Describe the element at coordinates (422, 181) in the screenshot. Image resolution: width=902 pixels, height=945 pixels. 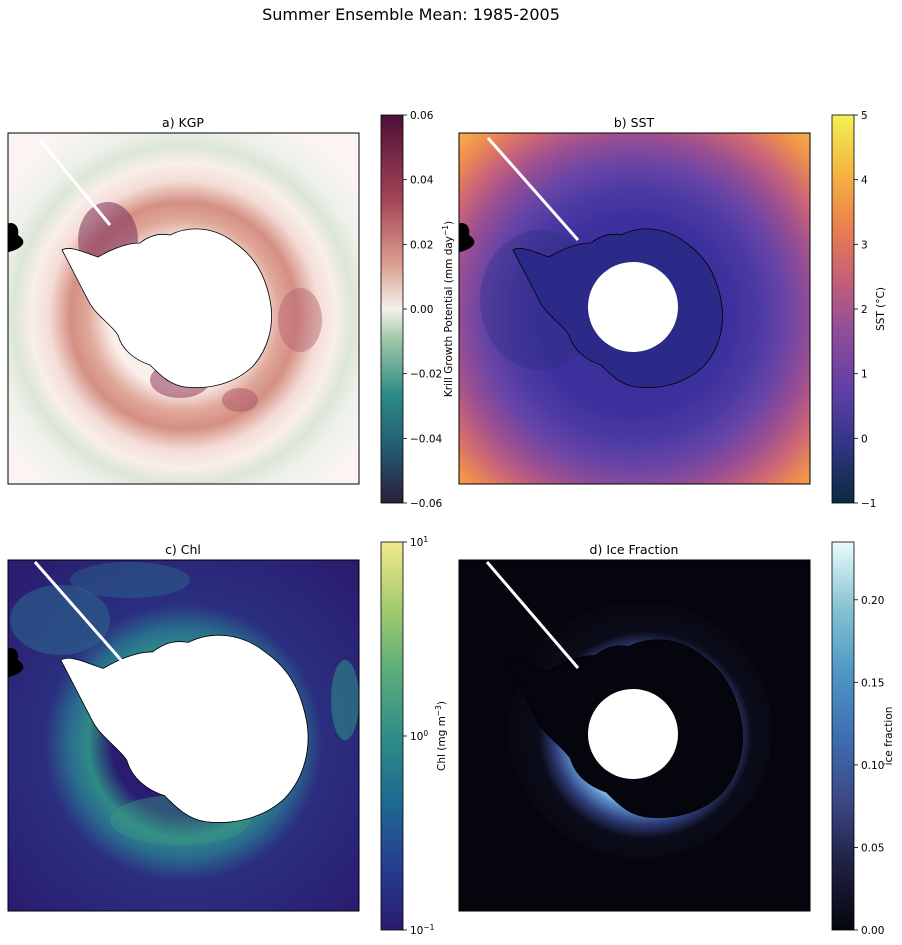
I see `colorbar-tick-label: 0.04` at that location.